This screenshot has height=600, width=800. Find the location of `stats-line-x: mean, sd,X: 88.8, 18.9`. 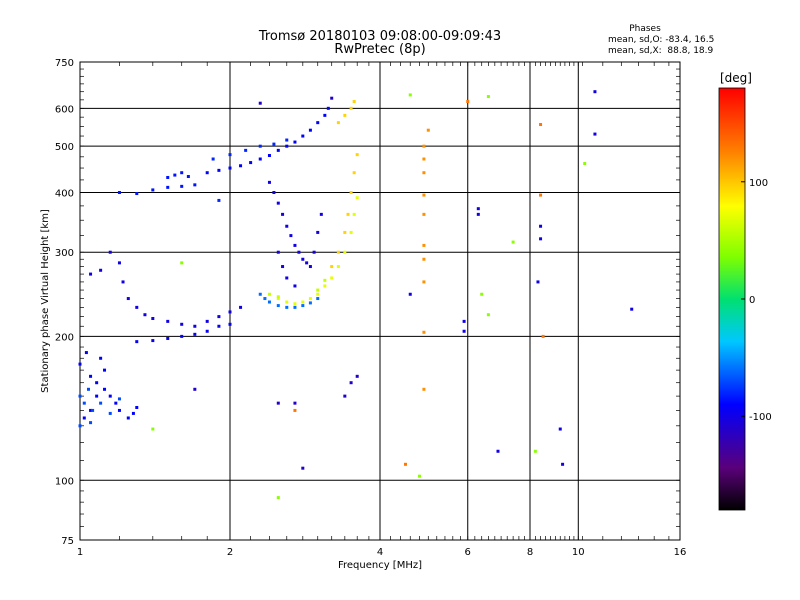

stats-line-x: mean, sd,X: 88.8, 18.9 is located at coordinates (661, 51).